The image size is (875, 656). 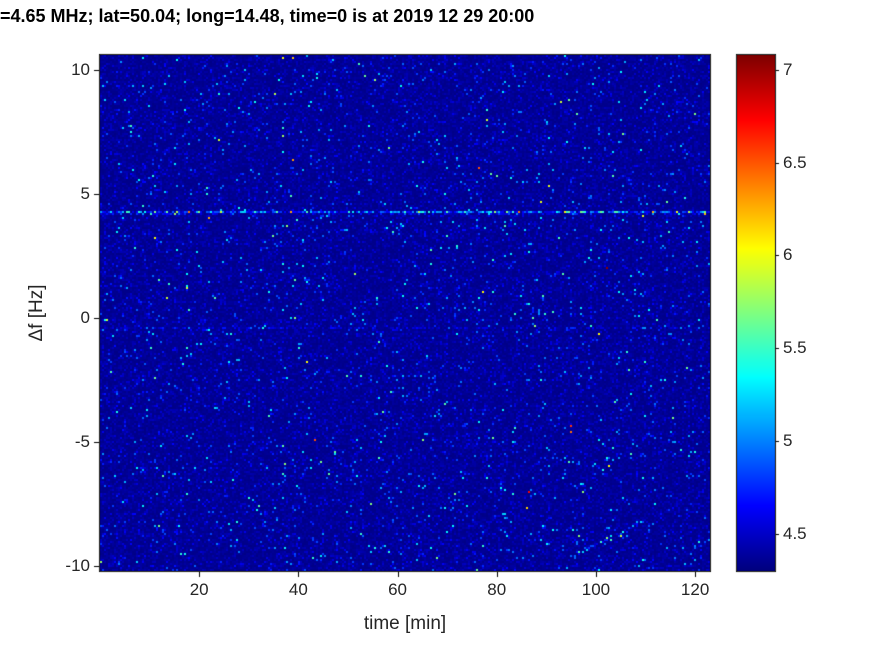 I want to click on colorbar-tick-label: 5, so click(x=788, y=441).